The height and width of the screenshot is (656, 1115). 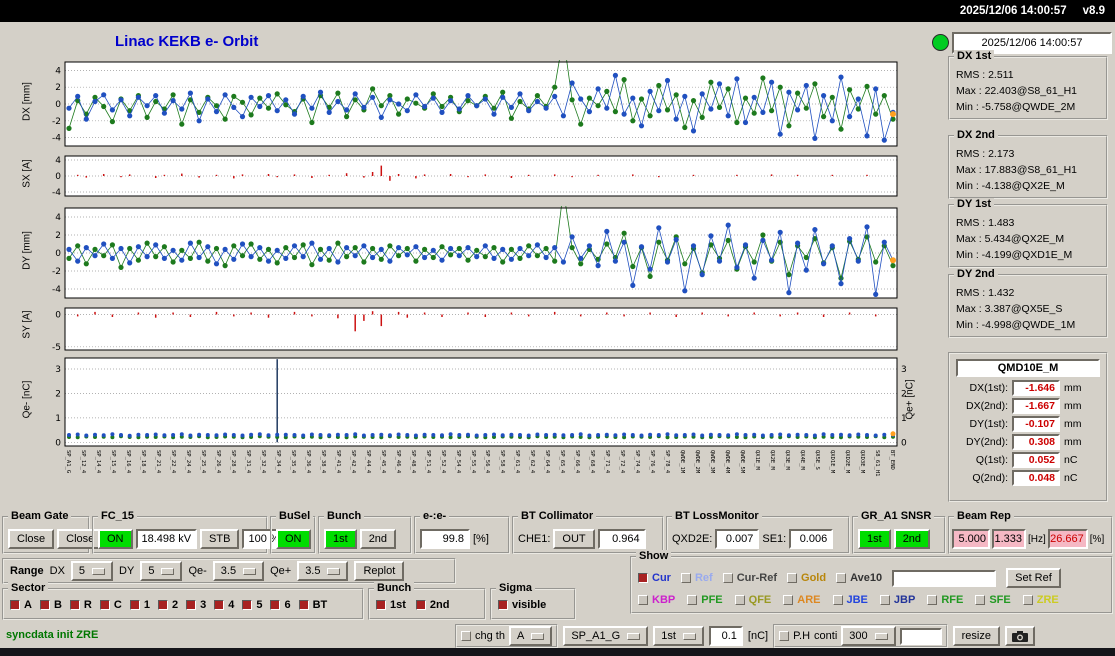 I want to click on sector-2-checkbox: 2, so click(x=167, y=605).